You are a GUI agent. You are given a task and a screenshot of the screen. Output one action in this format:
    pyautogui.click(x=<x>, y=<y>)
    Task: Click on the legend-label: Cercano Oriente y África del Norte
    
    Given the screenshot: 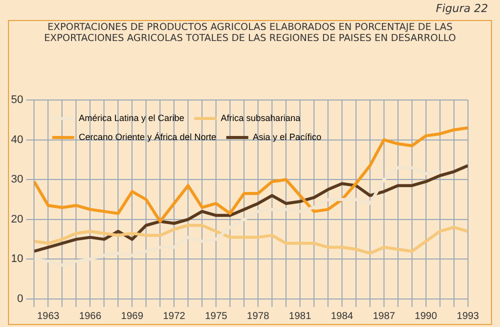 What is the action you would take?
    pyautogui.click(x=147, y=137)
    